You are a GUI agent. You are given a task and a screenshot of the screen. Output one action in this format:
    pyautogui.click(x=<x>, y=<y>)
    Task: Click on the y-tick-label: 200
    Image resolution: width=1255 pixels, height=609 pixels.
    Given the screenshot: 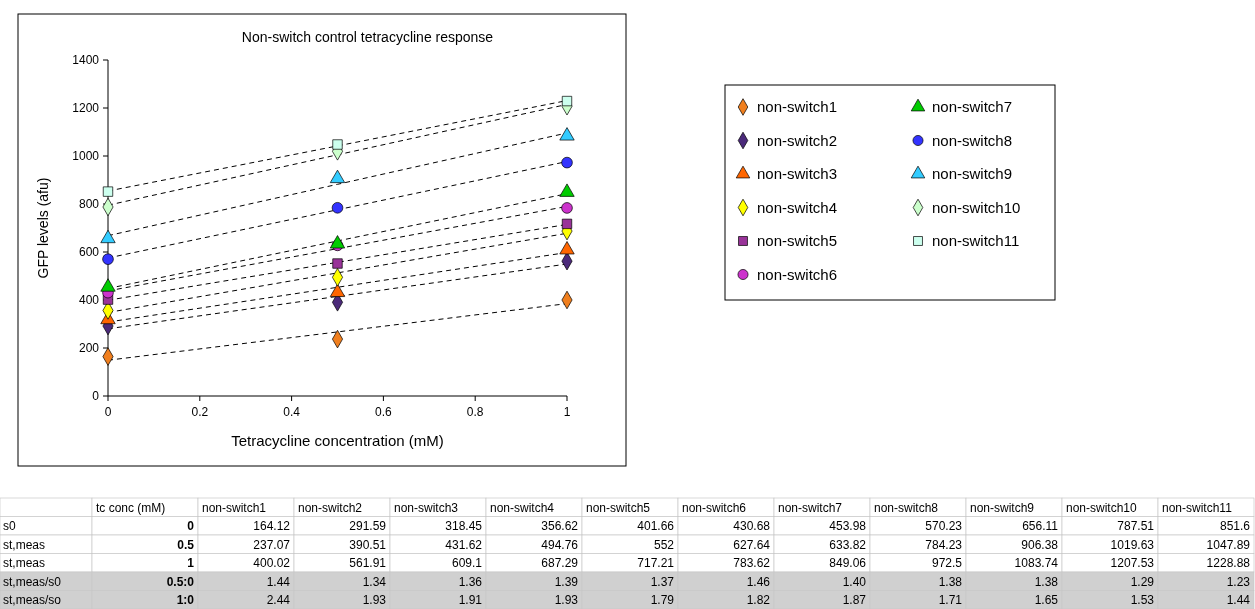 What is the action you would take?
    pyautogui.click(x=89, y=348)
    